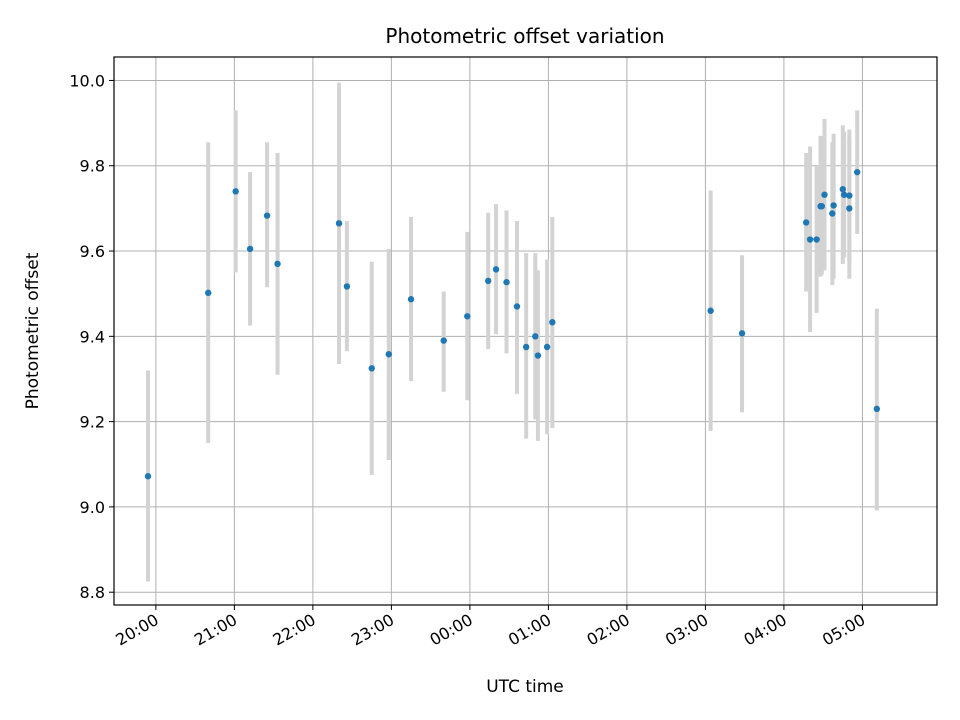 The width and height of the screenshot is (960, 720). I want to click on y-tick-label: 9.4, so click(92, 336).